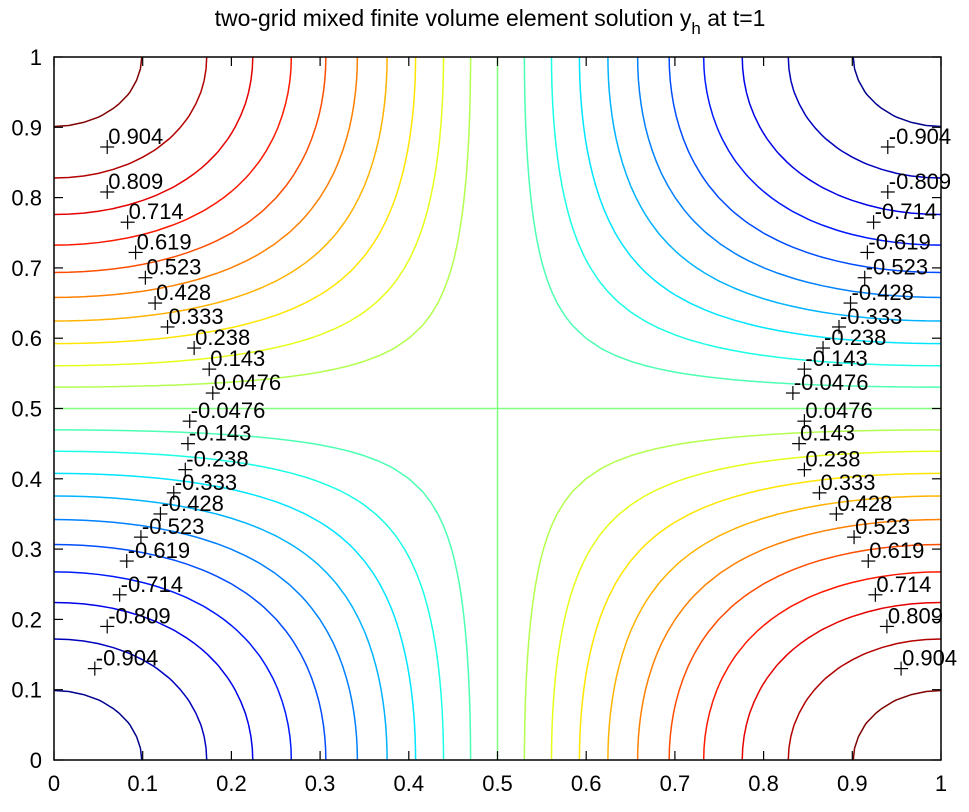  I want to click on y-tick-label: 0.5, so click(26, 409).